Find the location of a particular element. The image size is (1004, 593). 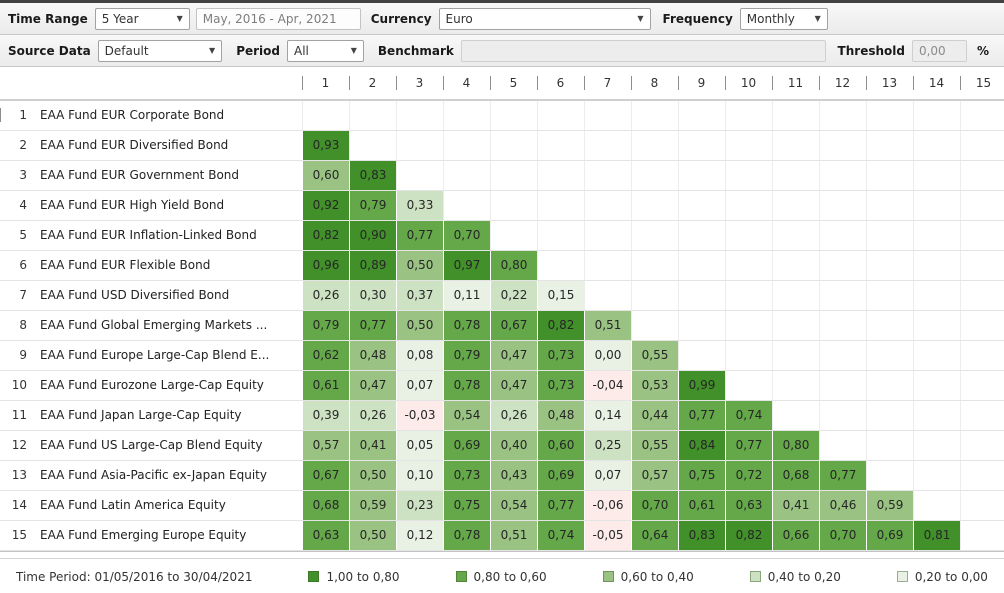

fund-name: EAA Fund EUR Corporate Bond is located at coordinates (132, 115).